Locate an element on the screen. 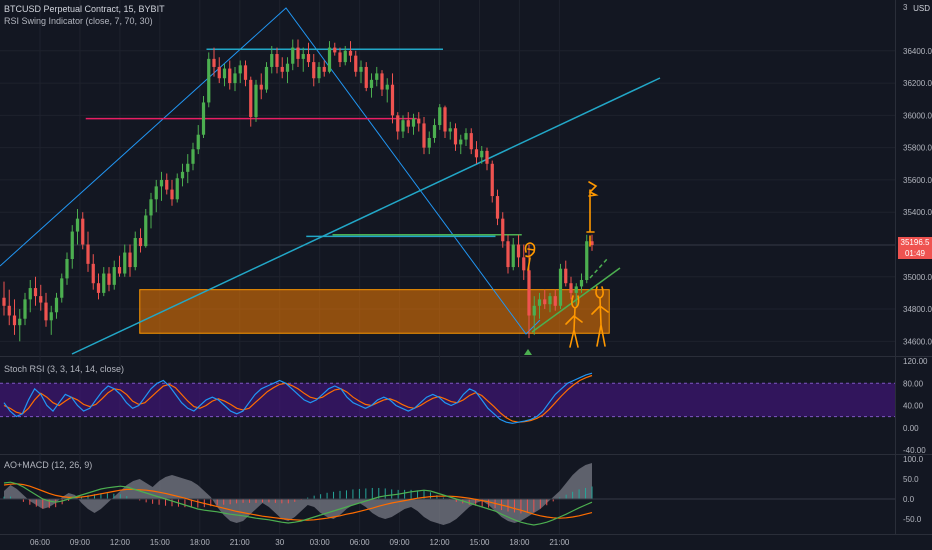 The height and width of the screenshot is (550, 932). macd-signal-line is located at coordinates (298, 502).